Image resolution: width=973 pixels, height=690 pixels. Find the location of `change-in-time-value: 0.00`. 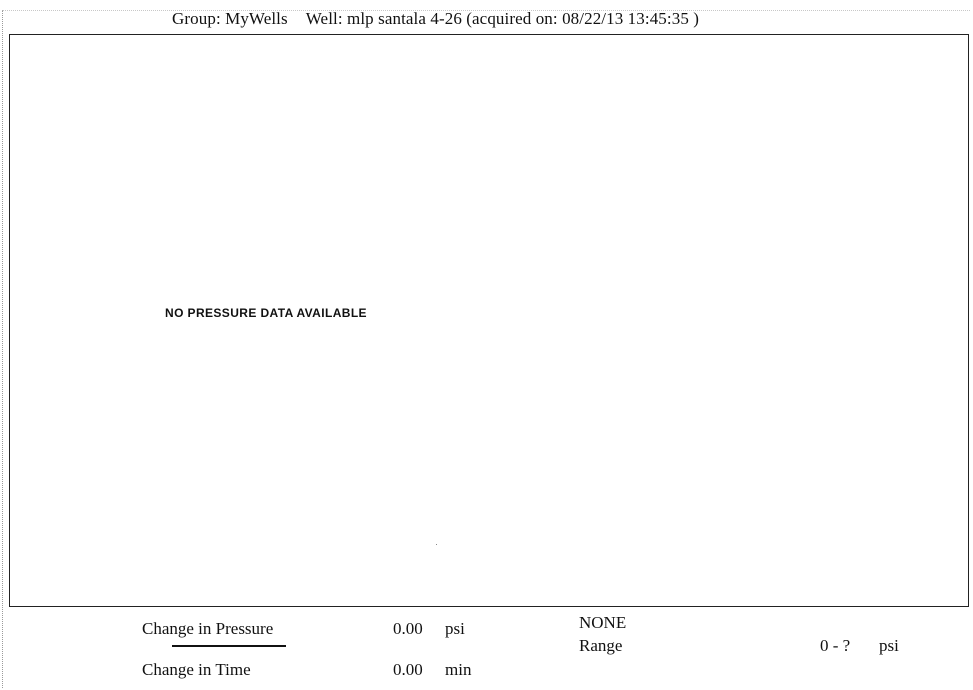

change-in-time-value: 0.00 is located at coordinates (408, 669).